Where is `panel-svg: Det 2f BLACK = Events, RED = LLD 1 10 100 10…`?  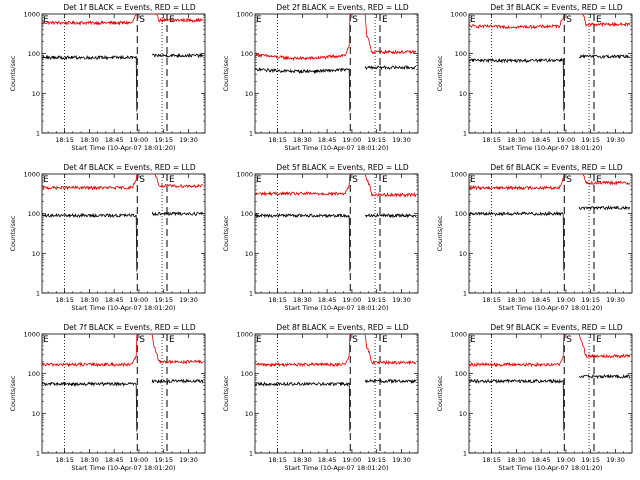
panel-svg: Det 2f BLACK = Events, RED = LLD 1 10 100 10… is located at coordinates (320, 77).